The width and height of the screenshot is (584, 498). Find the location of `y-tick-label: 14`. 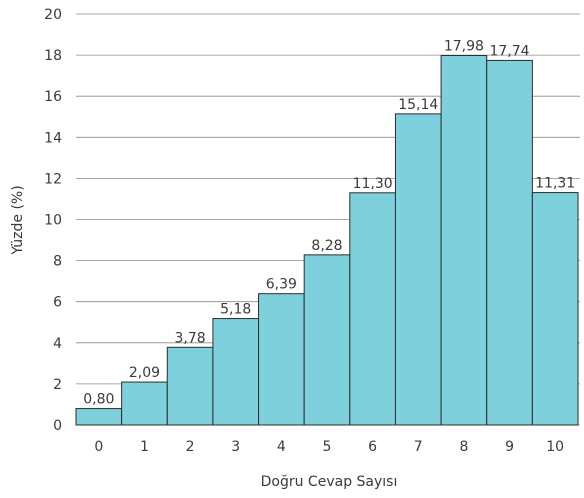

y-tick-label: 14 is located at coordinates (53, 138).